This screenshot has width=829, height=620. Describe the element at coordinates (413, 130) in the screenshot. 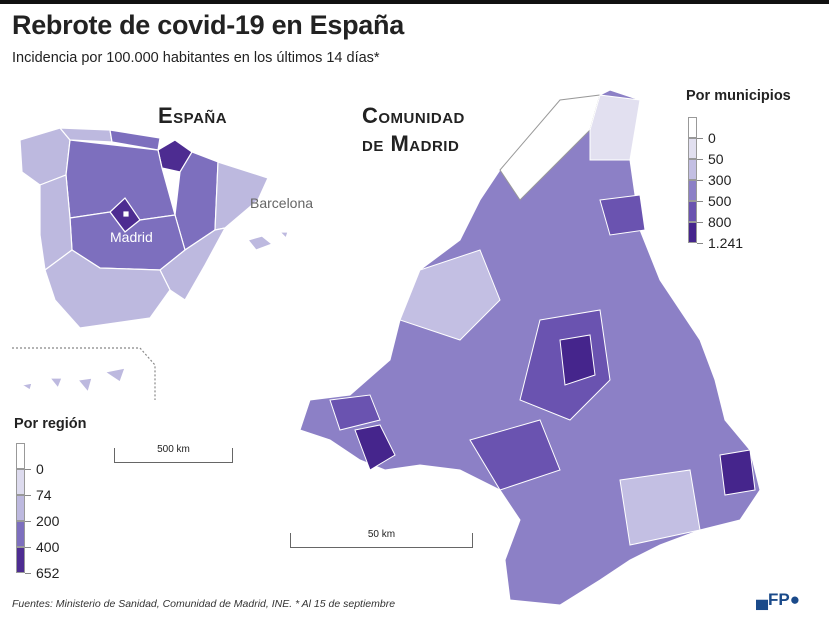

I see `madrid-map-label: Comunidad de Madrid` at that location.